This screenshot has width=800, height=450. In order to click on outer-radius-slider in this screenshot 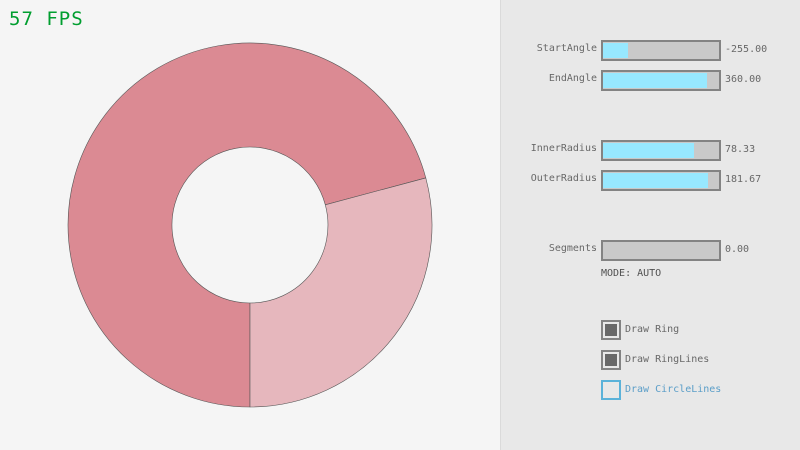, I will do `click(661, 180)`.